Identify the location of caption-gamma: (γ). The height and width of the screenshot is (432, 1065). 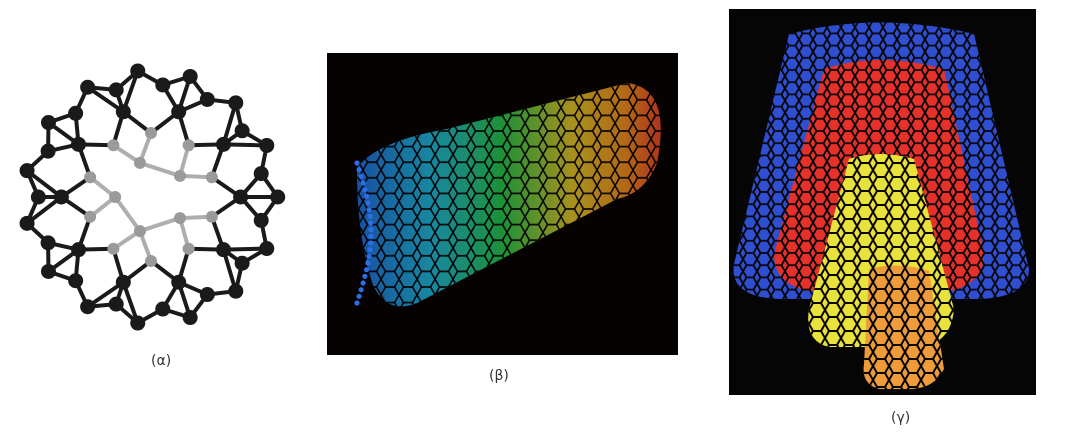
(901, 418).